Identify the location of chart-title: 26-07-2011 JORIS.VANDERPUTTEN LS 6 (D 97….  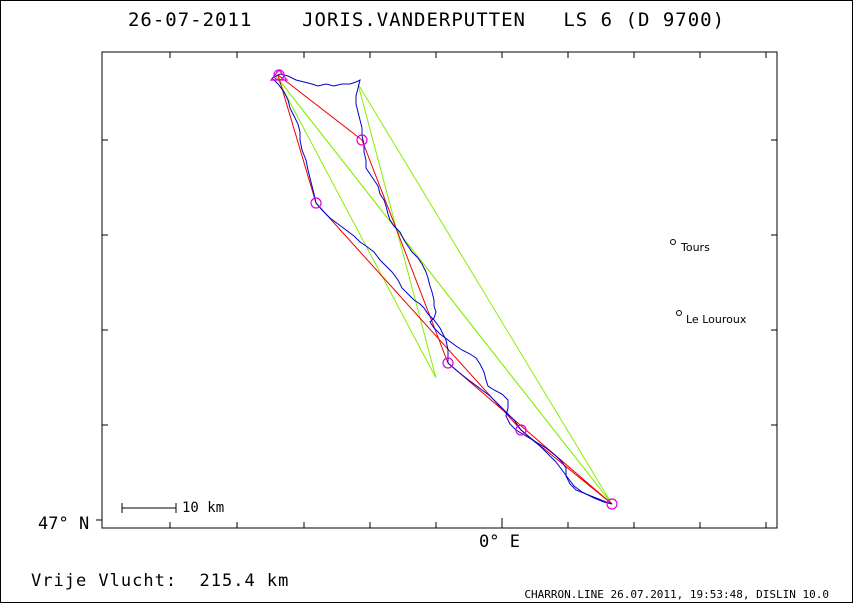
(426, 20).